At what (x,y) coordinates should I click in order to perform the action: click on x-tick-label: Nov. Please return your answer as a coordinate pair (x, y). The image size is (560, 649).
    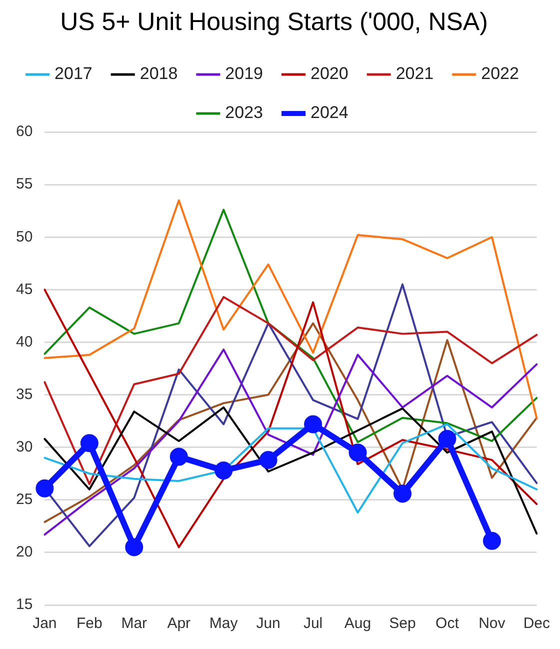
    Looking at the image, I should click on (492, 623).